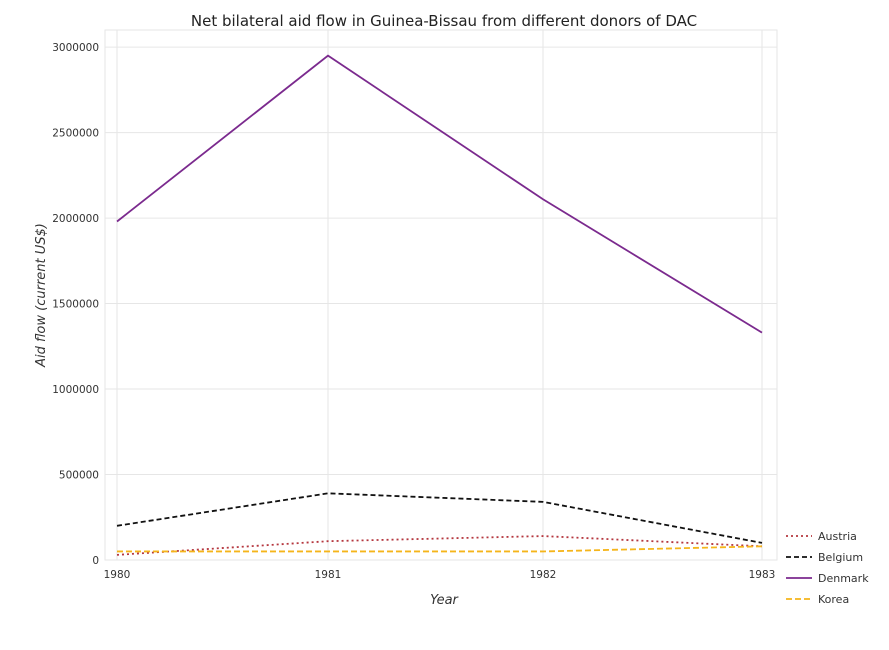 The height and width of the screenshot is (650, 889). What do you see at coordinates (833, 599) in the screenshot?
I see `legend-label-korea: Korea` at bounding box center [833, 599].